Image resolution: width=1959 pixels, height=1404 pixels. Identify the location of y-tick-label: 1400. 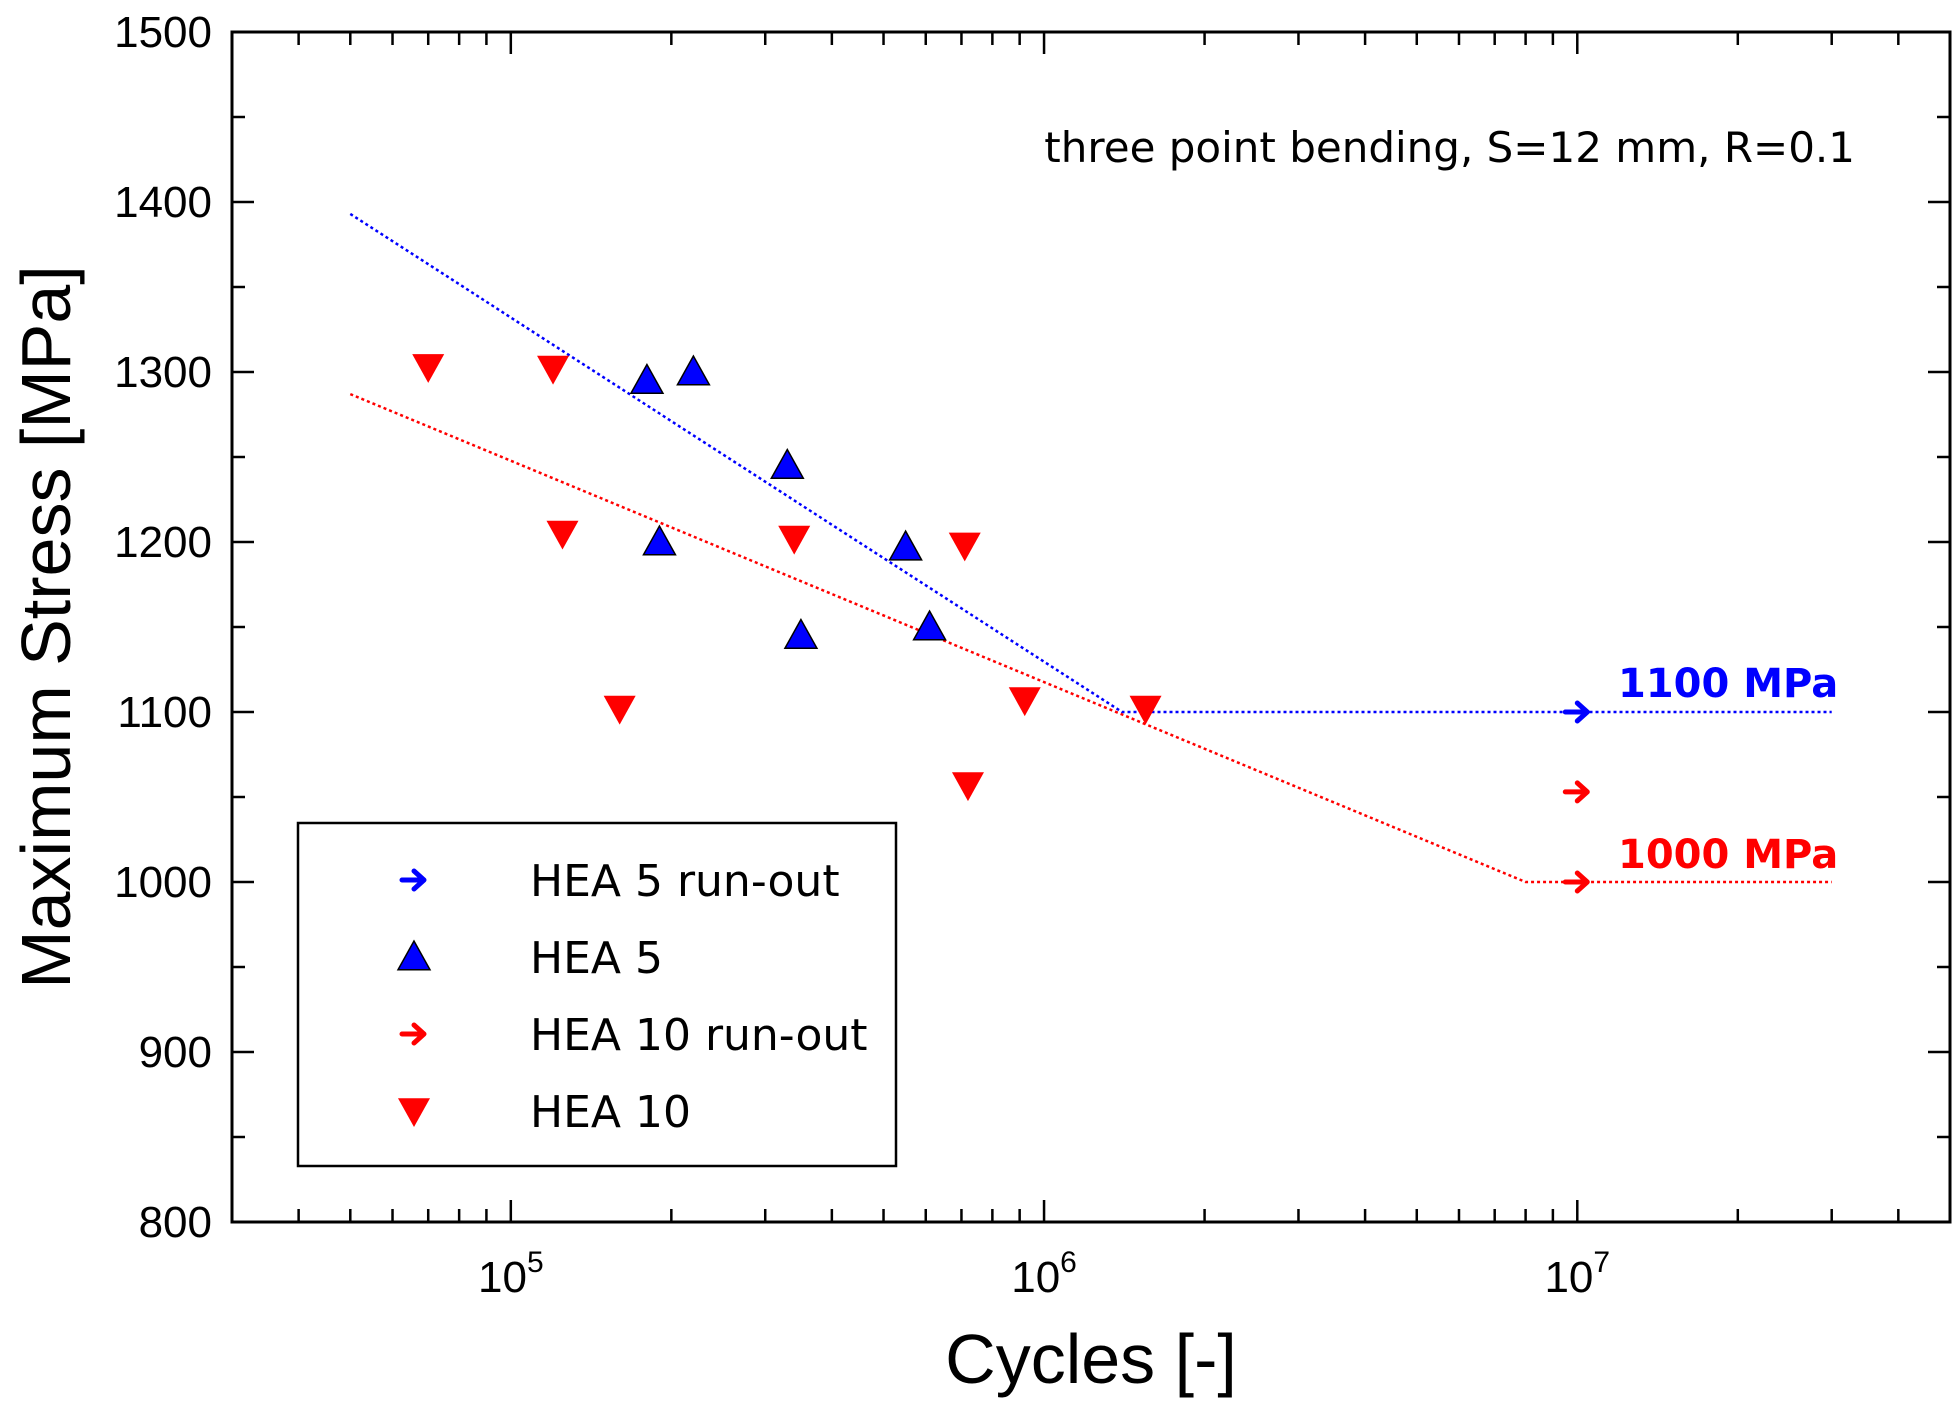
(163, 202).